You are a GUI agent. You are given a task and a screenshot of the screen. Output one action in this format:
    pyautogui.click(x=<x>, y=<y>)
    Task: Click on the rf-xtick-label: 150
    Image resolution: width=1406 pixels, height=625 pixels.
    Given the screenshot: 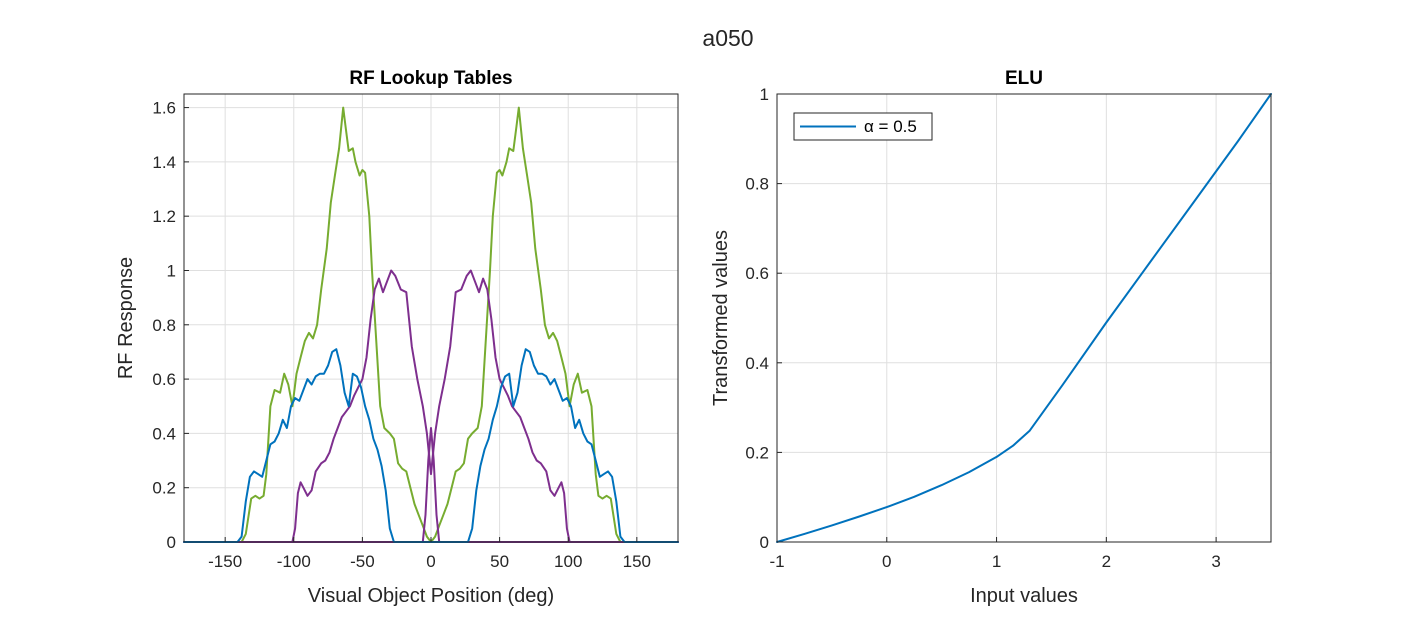 What is the action you would take?
    pyautogui.click(x=637, y=561)
    